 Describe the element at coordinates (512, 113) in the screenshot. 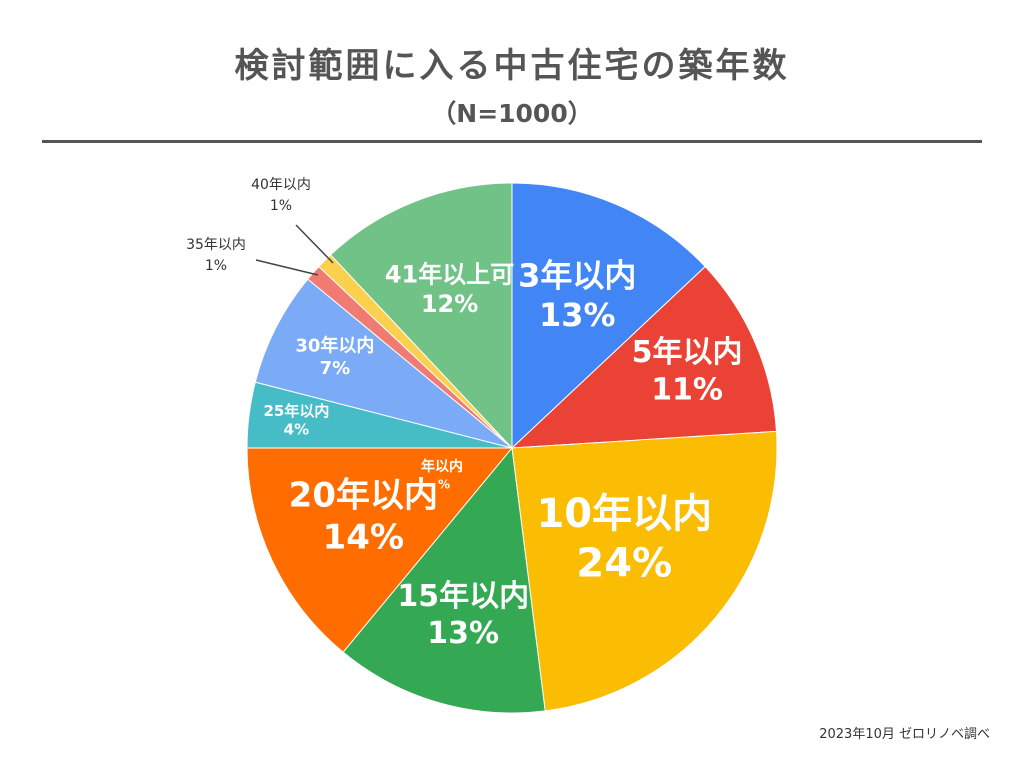

I see `chart-subtitle: （N=1000）` at that location.